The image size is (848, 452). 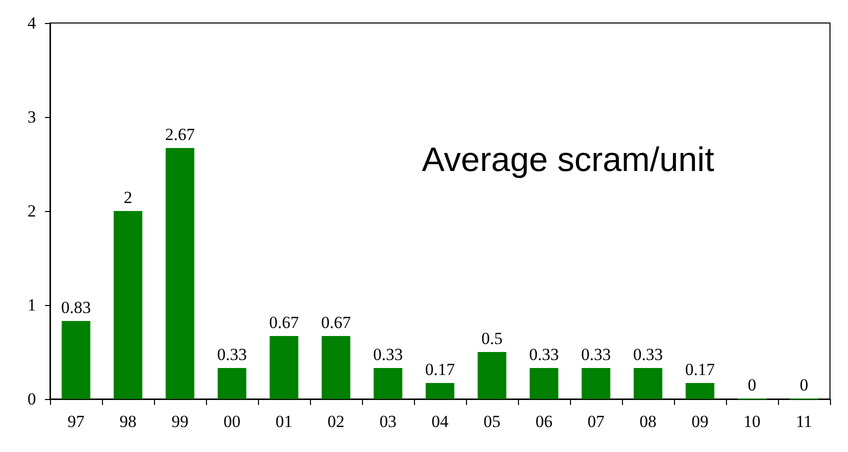 What do you see at coordinates (568, 160) in the screenshot?
I see `text: Average scram/unit` at bounding box center [568, 160].